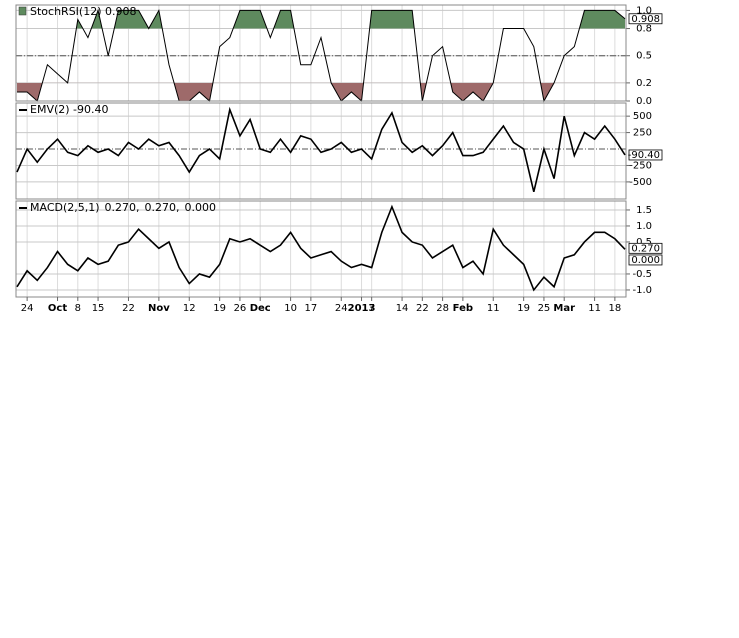 The image size is (739, 638). Describe the element at coordinates (78, 308) in the screenshot. I see `x-tick-label: 8` at that location.